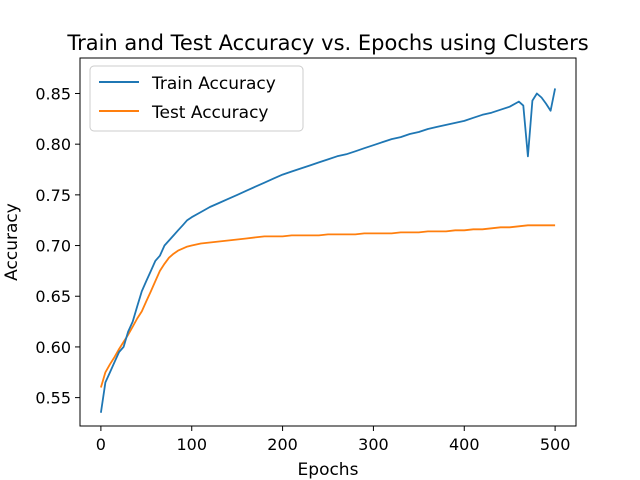 Image resolution: width=640 pixels, height=480 pixels. Describe the element at coordinates (12, 242) in the screenshot. I see `y-axis-label: Accuracy` at that location.